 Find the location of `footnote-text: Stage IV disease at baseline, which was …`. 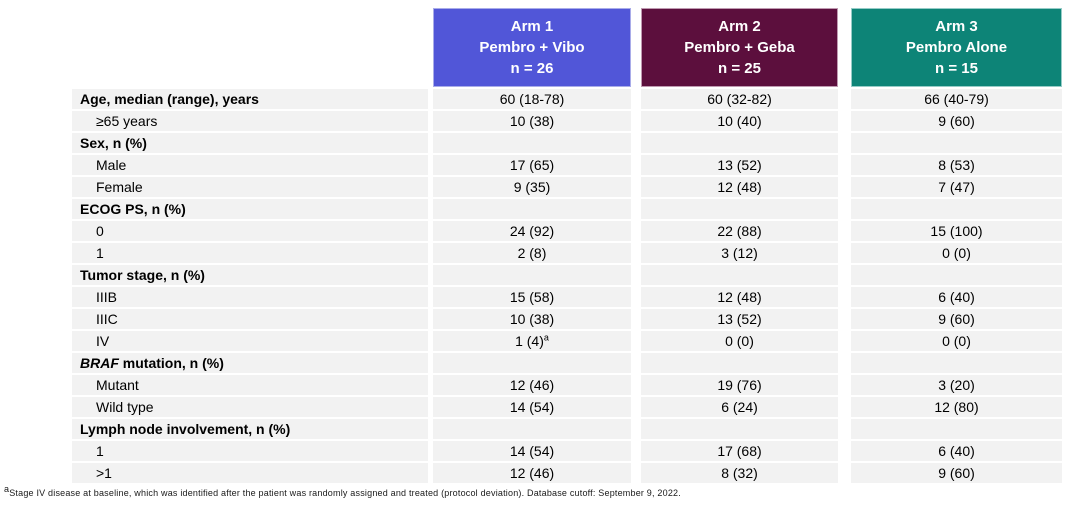

footnote-text: Stage IV disease at baseline, which was … is located at coordinates (345, 493).